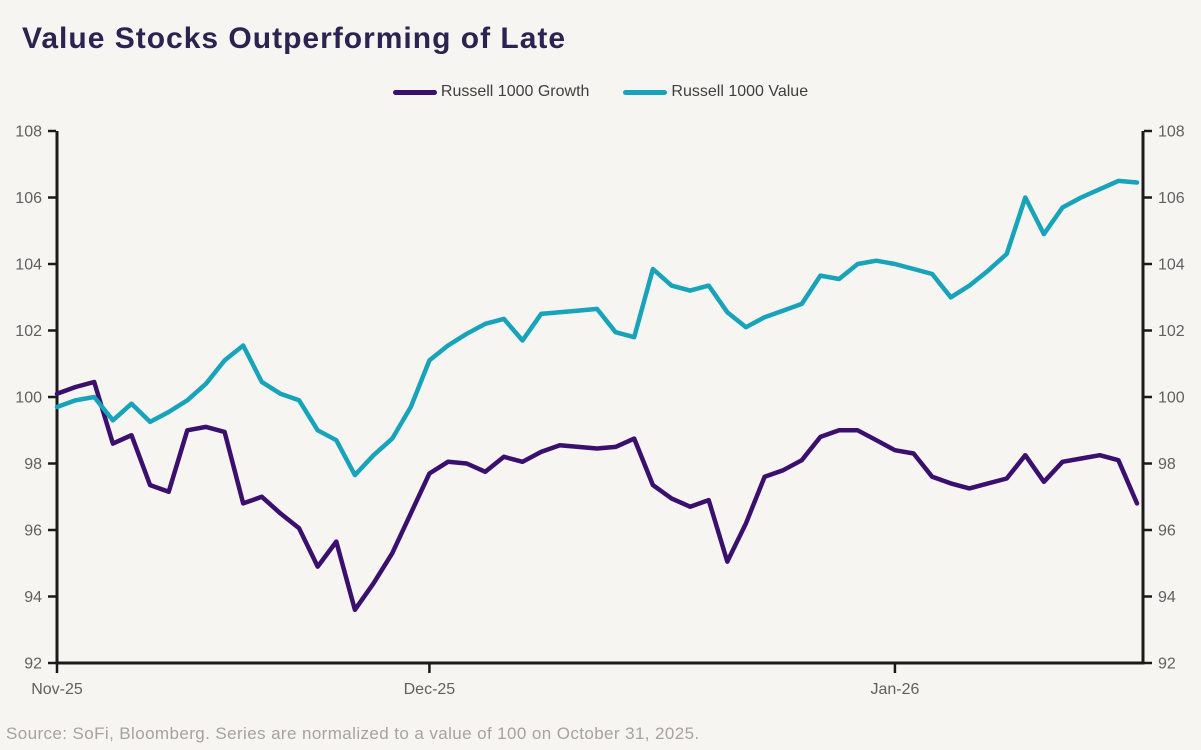 The width and height of the screenshot is (1201, 750). What do you see at coordinates (1171, 265) in the screenshot?
I see `y-axis-tick-label-right: 104` at bounding box center [1171, 265].